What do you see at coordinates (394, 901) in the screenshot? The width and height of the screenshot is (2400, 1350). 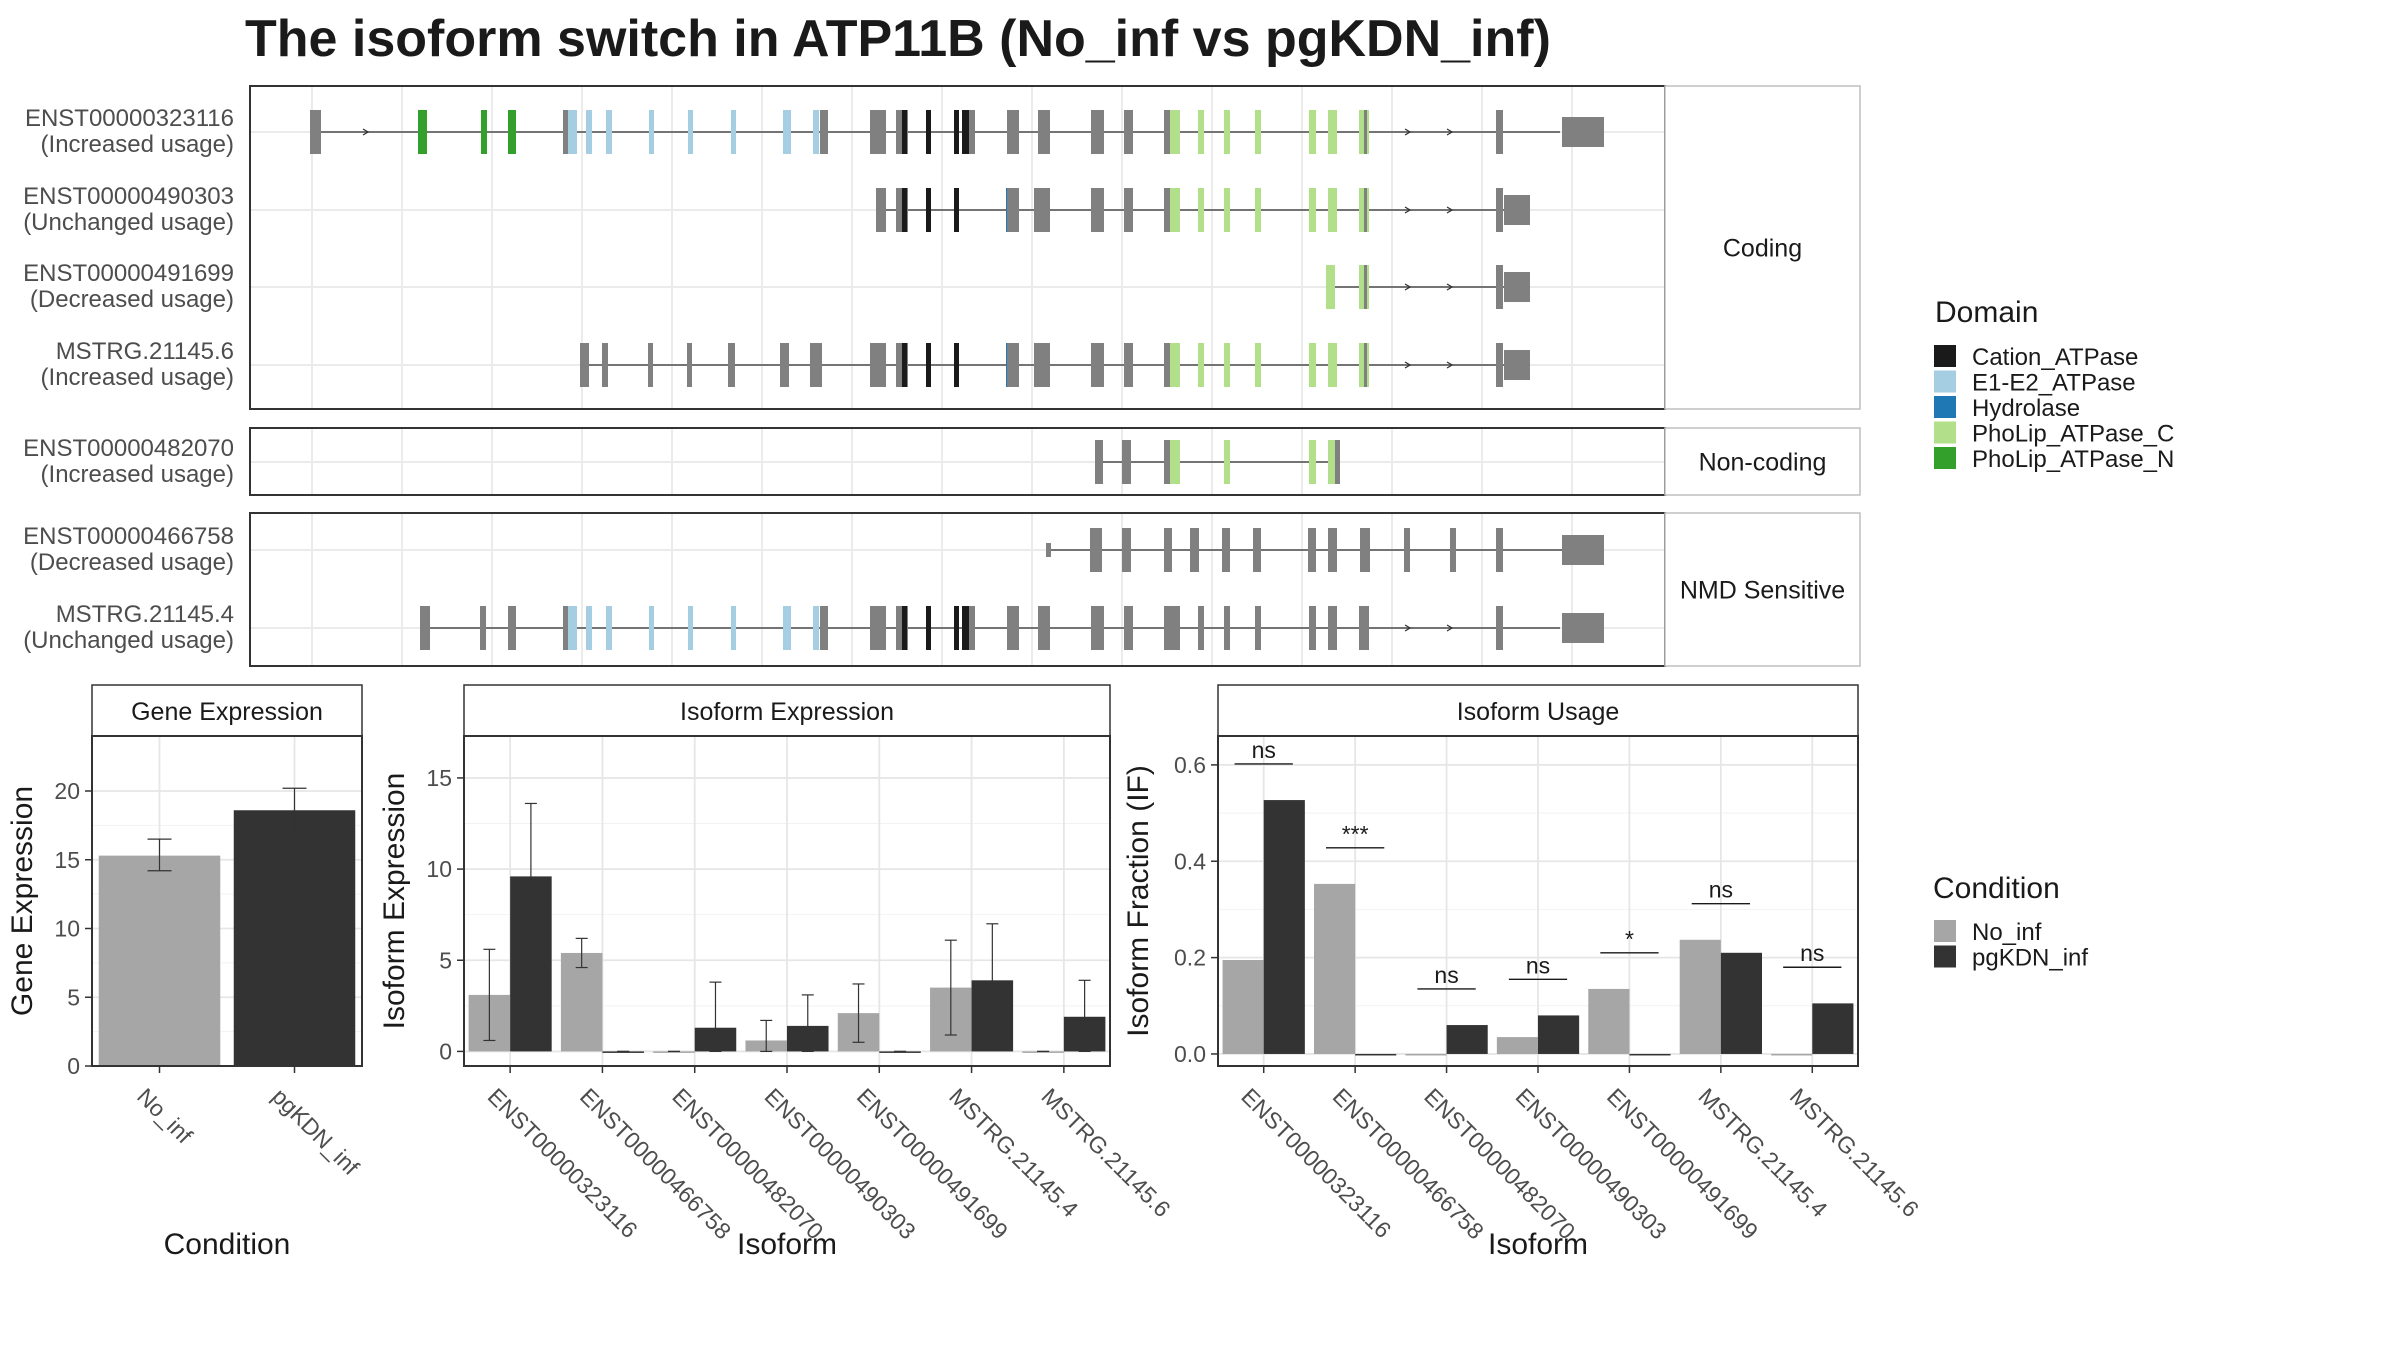 I see `y-axis-title: Isoform Expression` at bounding box center [394, 901].